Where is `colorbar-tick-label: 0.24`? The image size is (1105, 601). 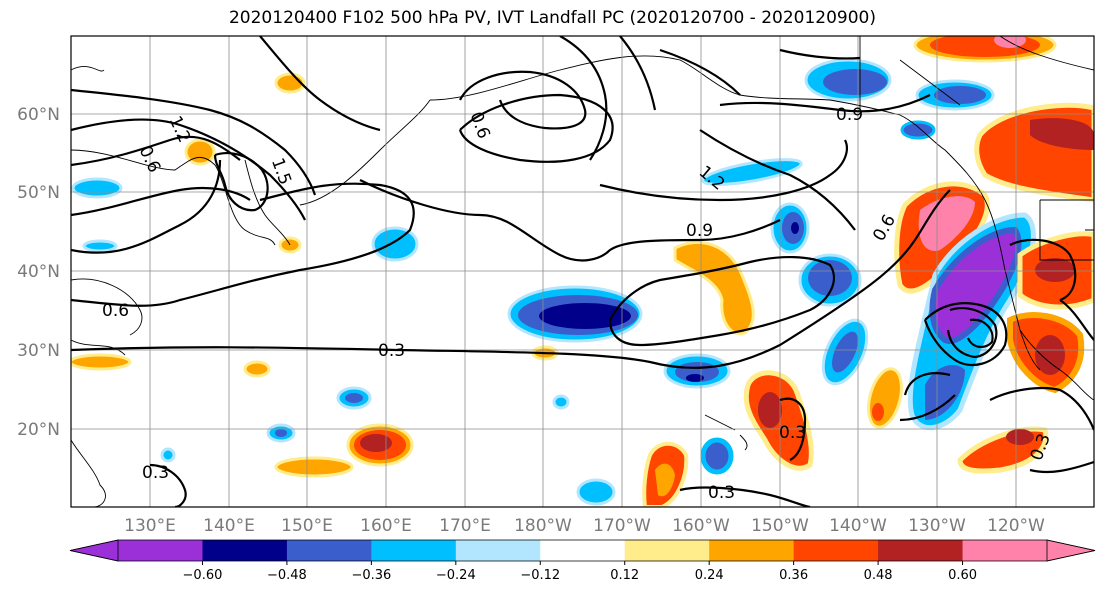
colorbar-tick-label: 0.24 is located at coordinates (709, 575).